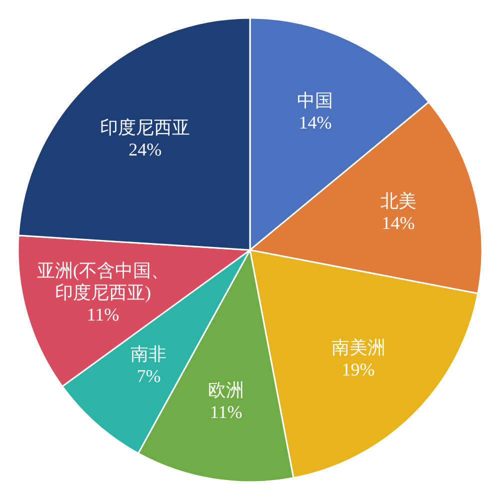 The image size is (500, 489). What do you see at coordinates (102, 281) in the screenshot?
I see `slice-label: 亚洲(不含中国、印度尼西亚)` at bounding box center [102, 281].